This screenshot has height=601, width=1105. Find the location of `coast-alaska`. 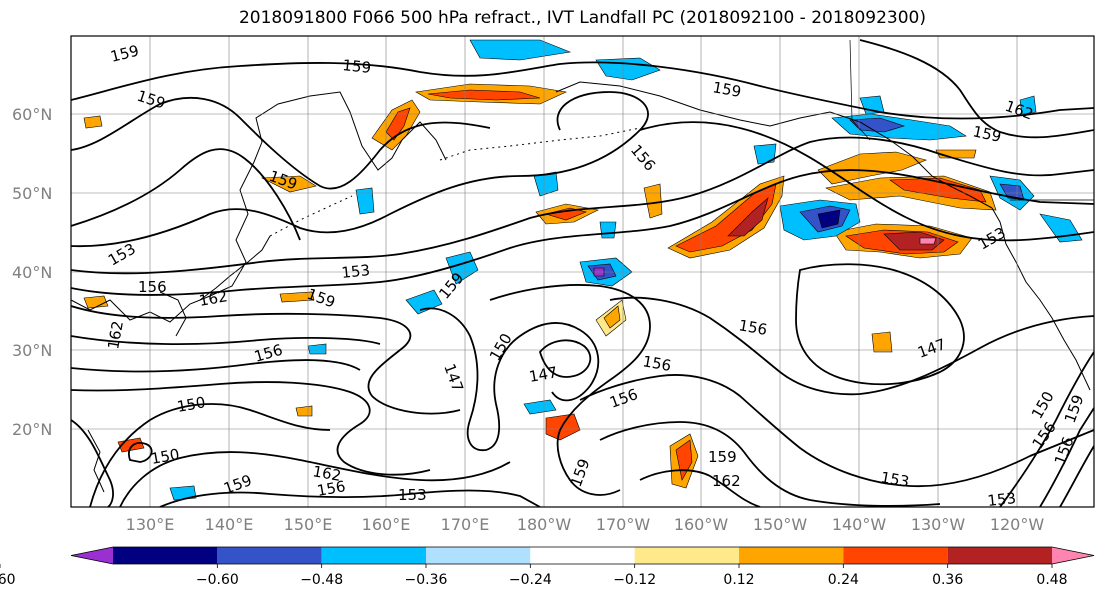

coast-alaska is located at coordinates (774, 145).